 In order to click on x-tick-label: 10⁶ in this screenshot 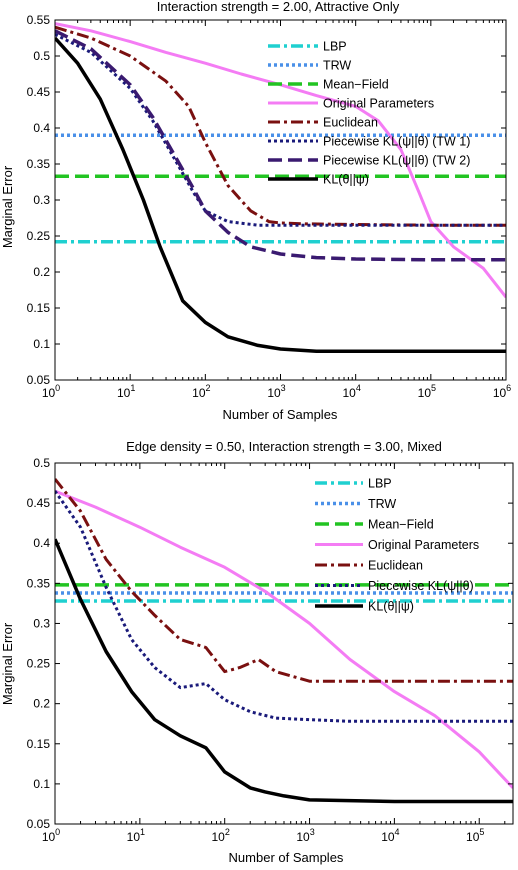, I will do `click(502, 391)`.